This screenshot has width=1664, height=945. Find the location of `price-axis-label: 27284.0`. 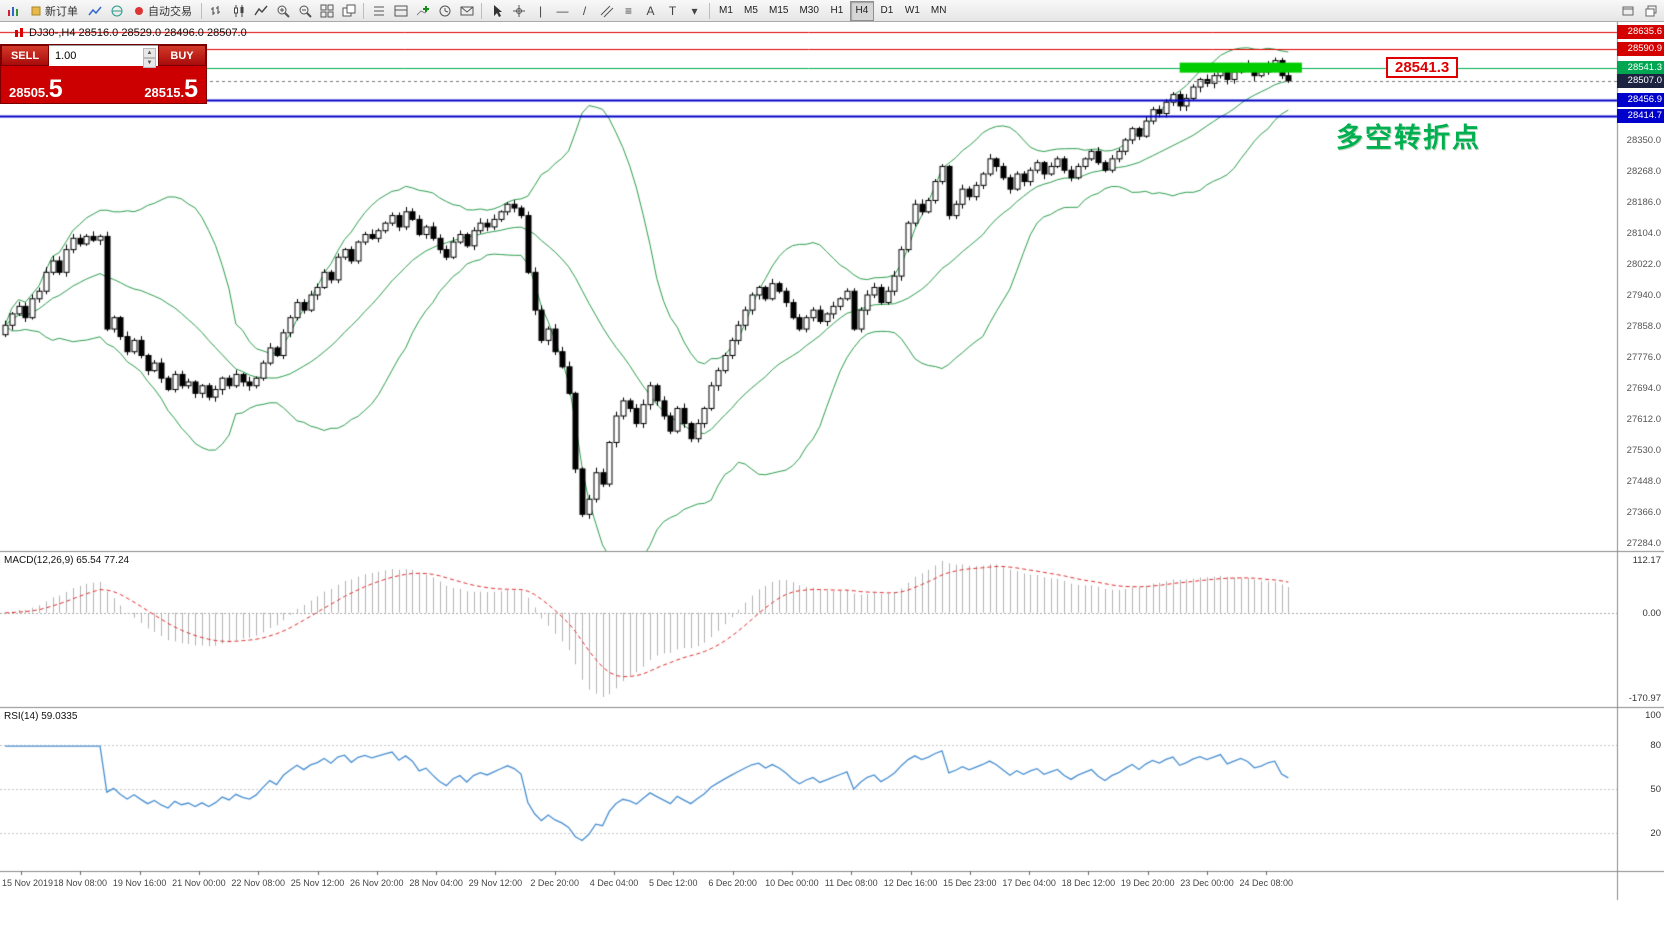

price-axis-label: 27284.0 is located at coordinates (1643, 544).